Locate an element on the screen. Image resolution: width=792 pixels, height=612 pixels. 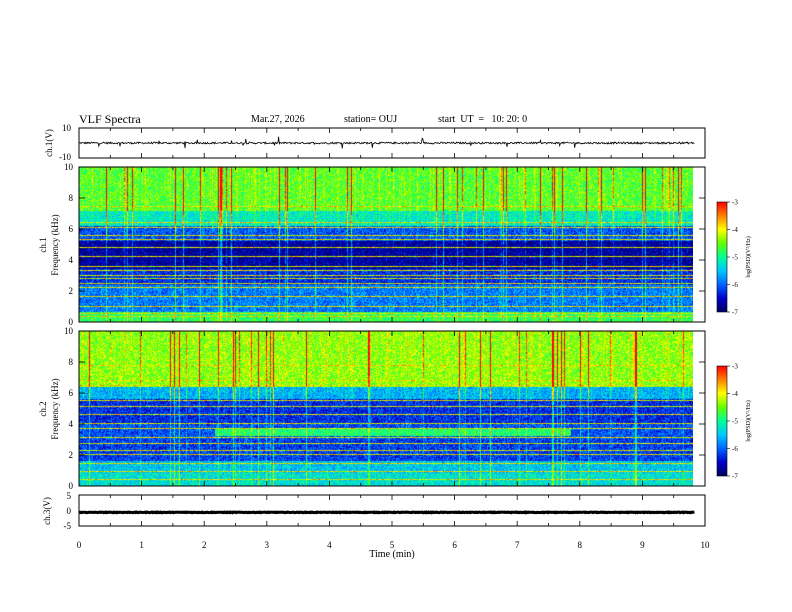
ch1-cb-label--6: -6 is located at coordinates (735, 285).